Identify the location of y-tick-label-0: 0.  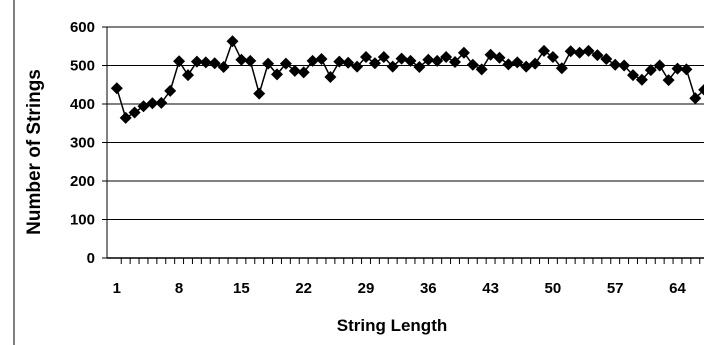
(91, 258).